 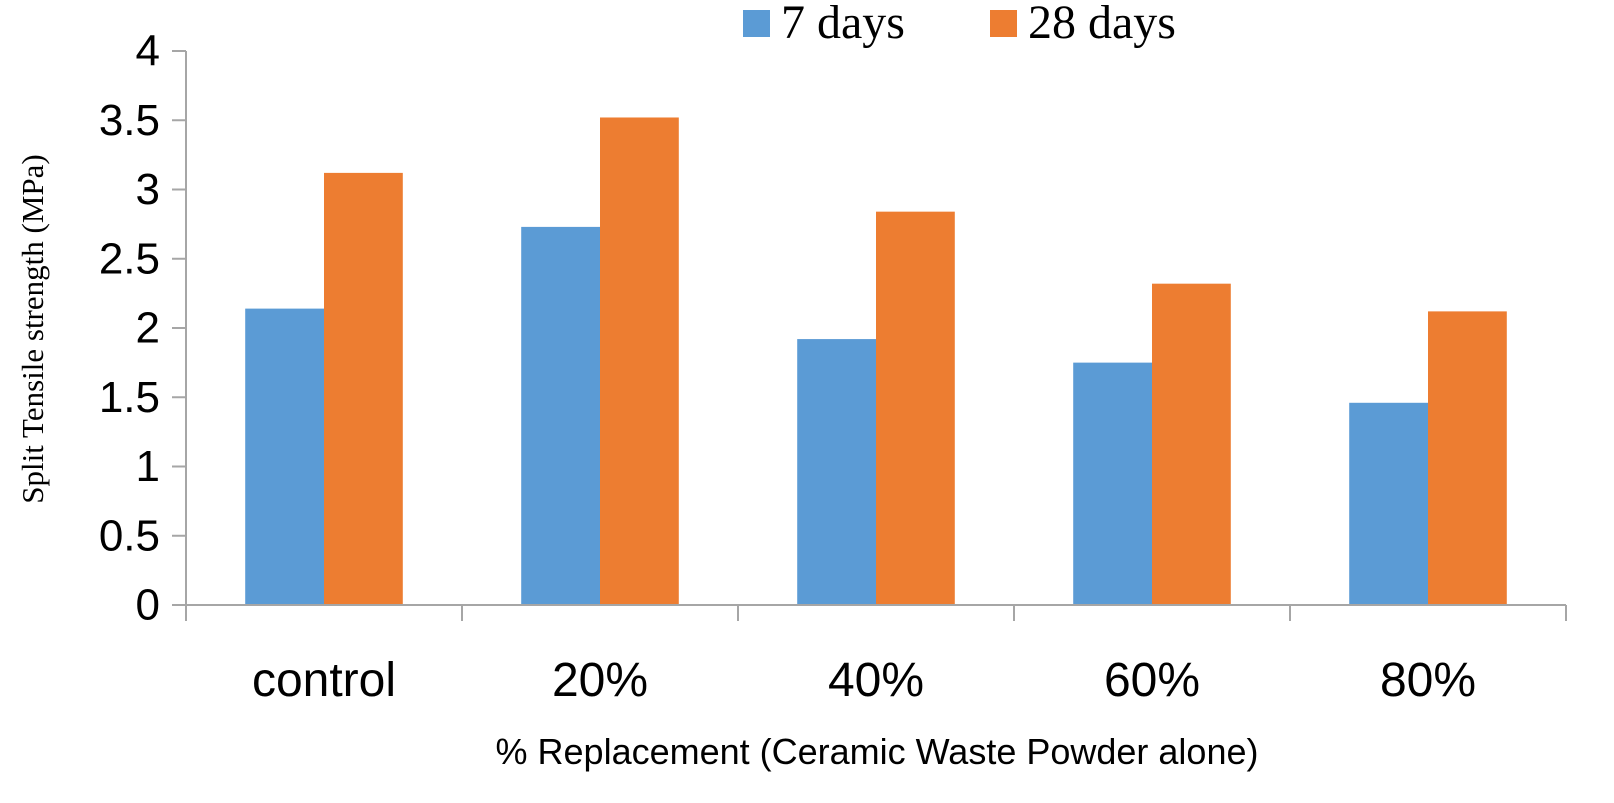 I want to click on y-axis: 0 0.5 1 1.5 2 2.5 3 3.5 4, so click(x=143, y=328).